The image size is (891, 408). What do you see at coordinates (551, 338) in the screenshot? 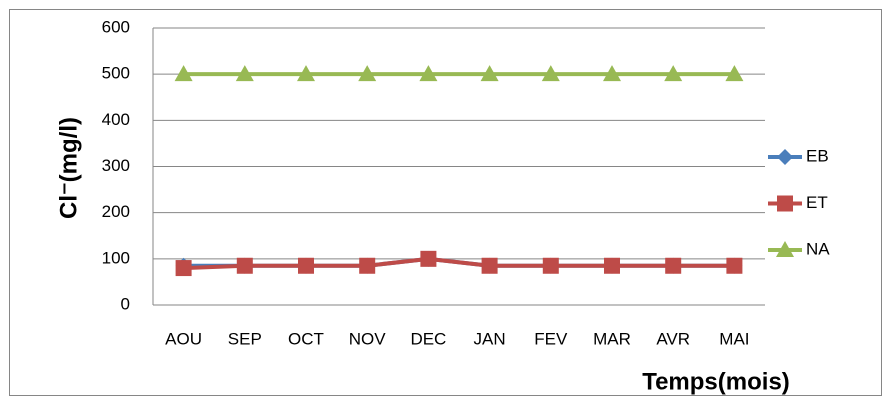
I see `x-tick-label: FEV` at bounding box center [551, 338].